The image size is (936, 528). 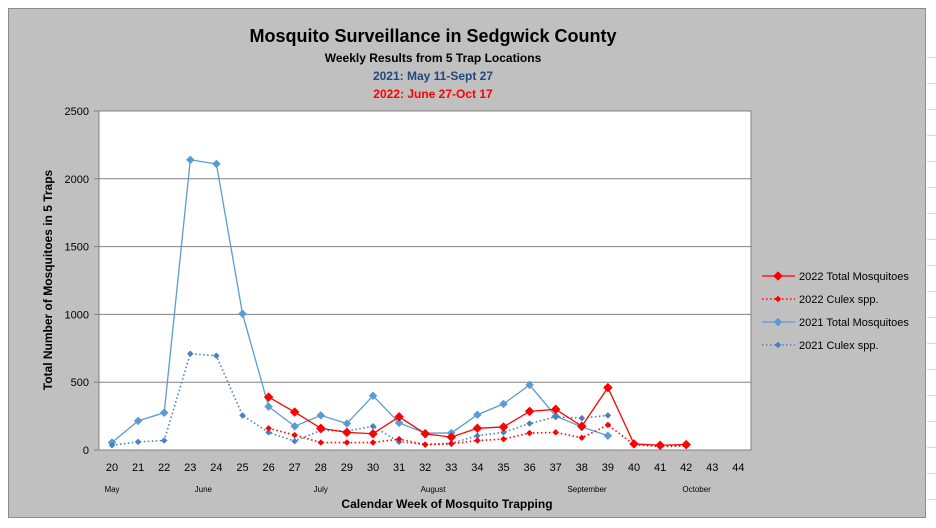 I want to click on series-2022-total-mosquitoes, so click(x=477, y=416).